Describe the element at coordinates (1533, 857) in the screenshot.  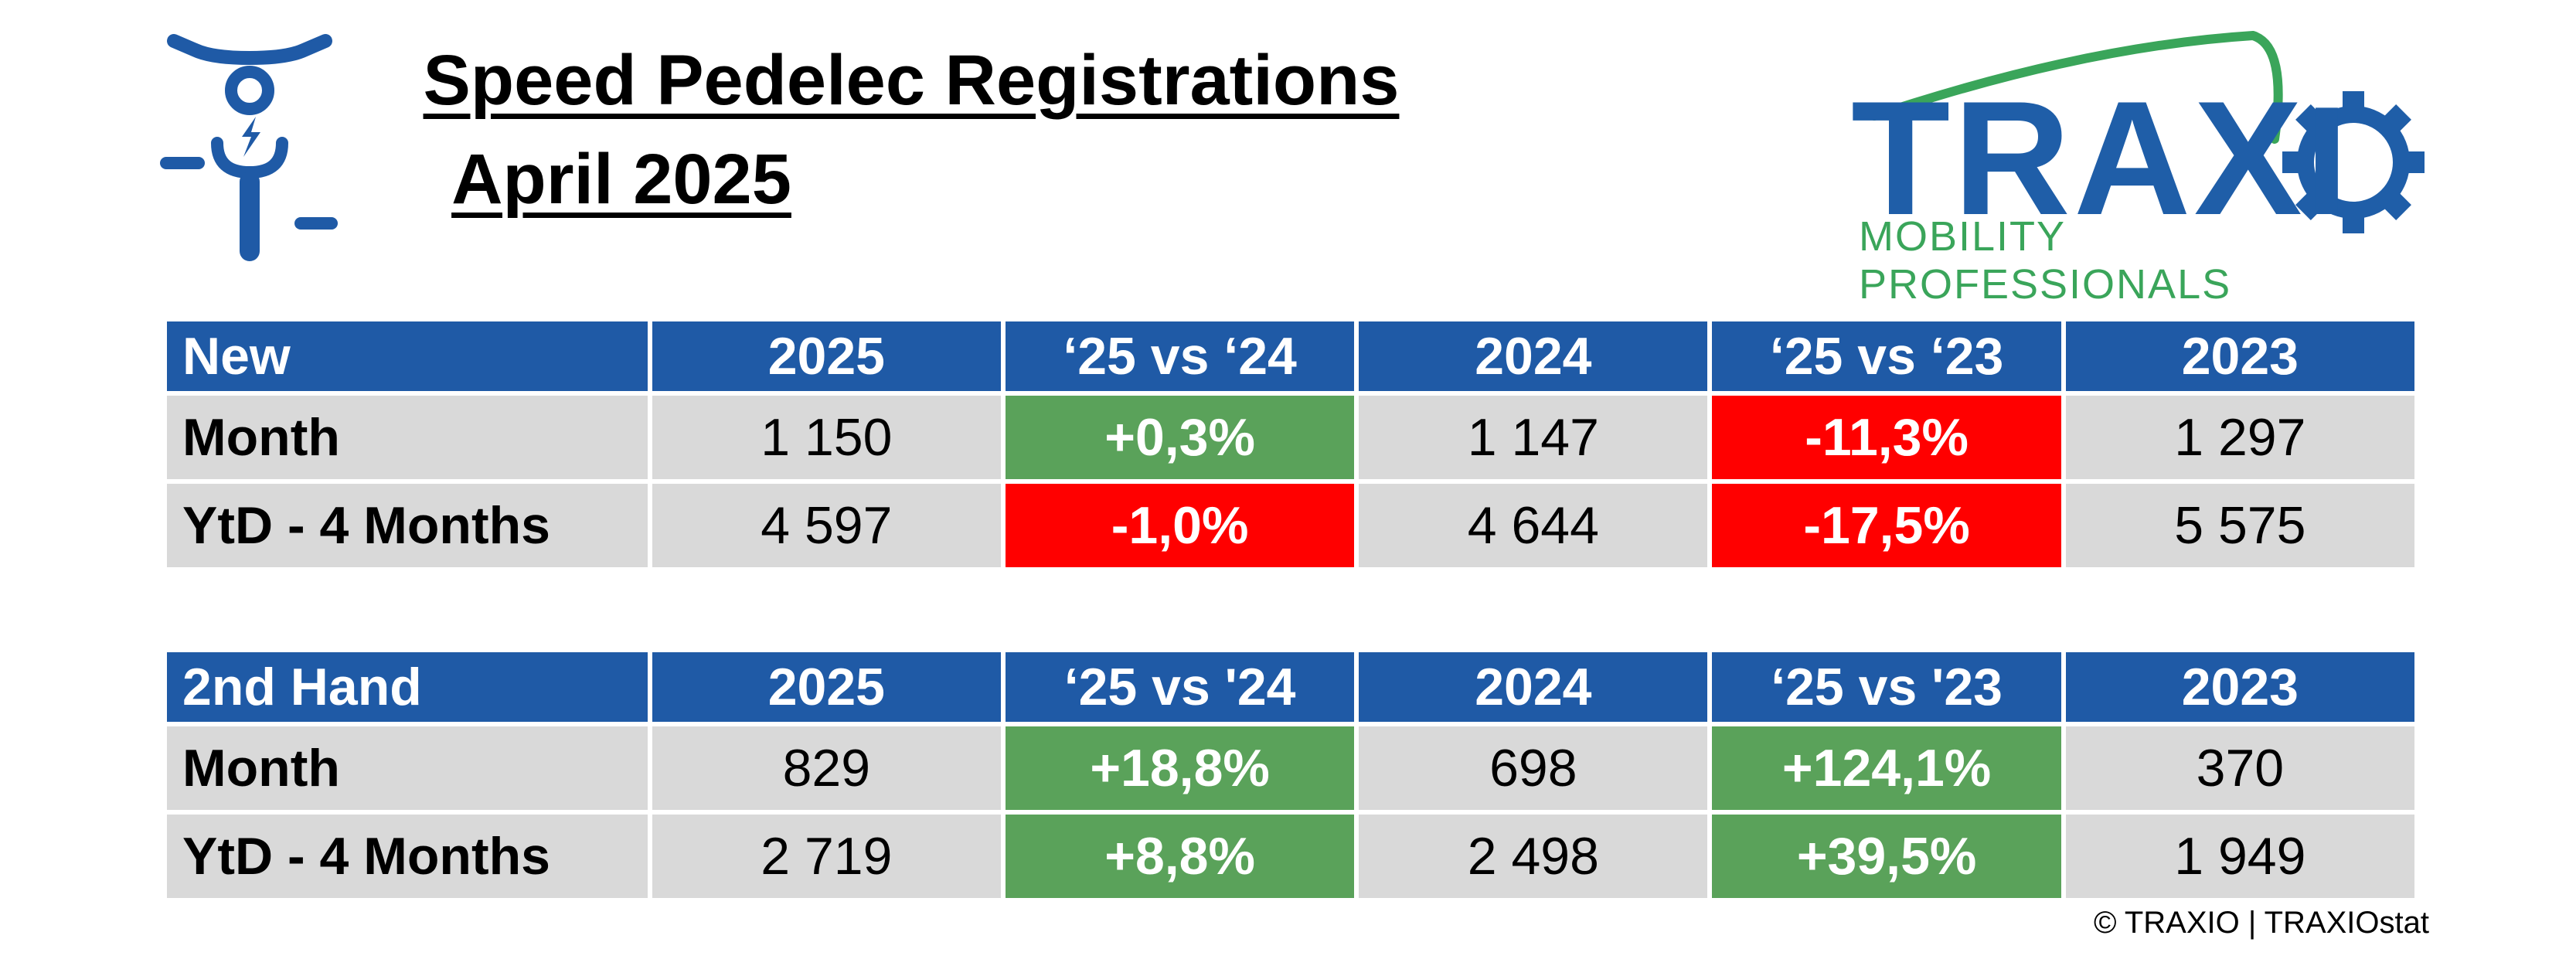
I see `value-2024: 2 498` at that location.